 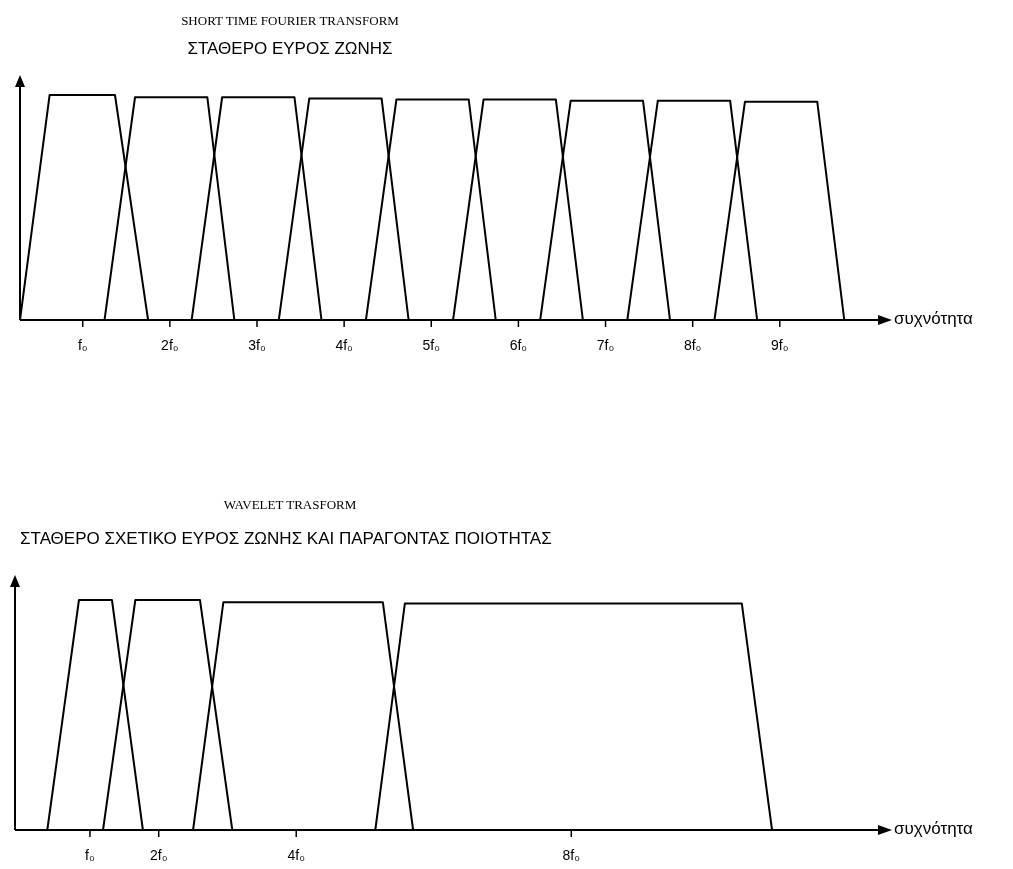 I want to click on chart-subtitle: ΣΤΑΘΕΡΟ ΕΥΡΟΣ ΖΩΝΗΣ, so click(x=290, y=49).